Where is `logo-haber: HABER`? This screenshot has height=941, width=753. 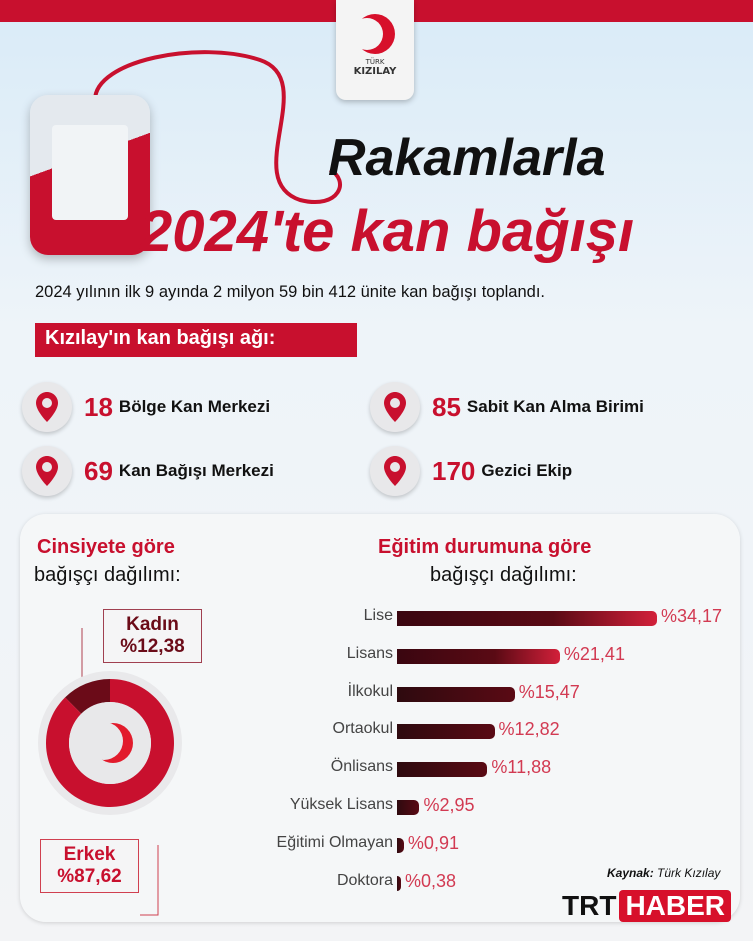
logo-haber: HABER is located at coordinates (675, 906).